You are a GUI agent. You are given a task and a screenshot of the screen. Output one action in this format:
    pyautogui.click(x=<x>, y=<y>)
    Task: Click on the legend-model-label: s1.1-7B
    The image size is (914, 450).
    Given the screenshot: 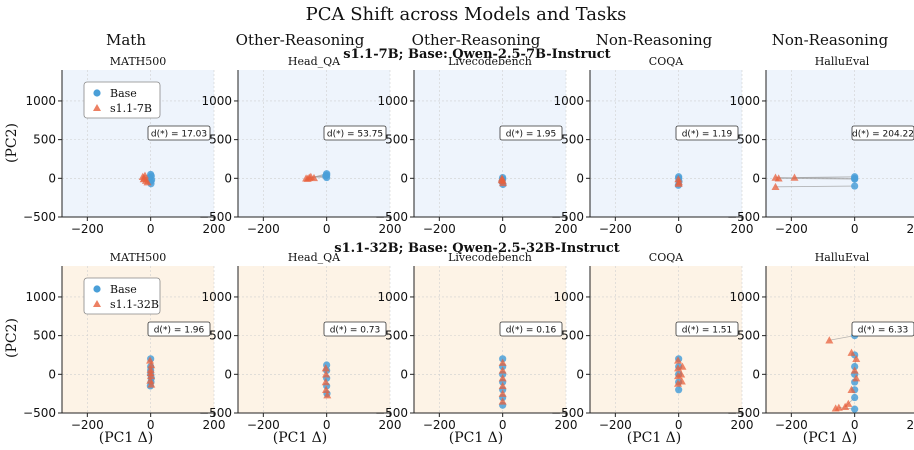 What is the action you would take?
    pyautogui.click(x=131, y=108)
    